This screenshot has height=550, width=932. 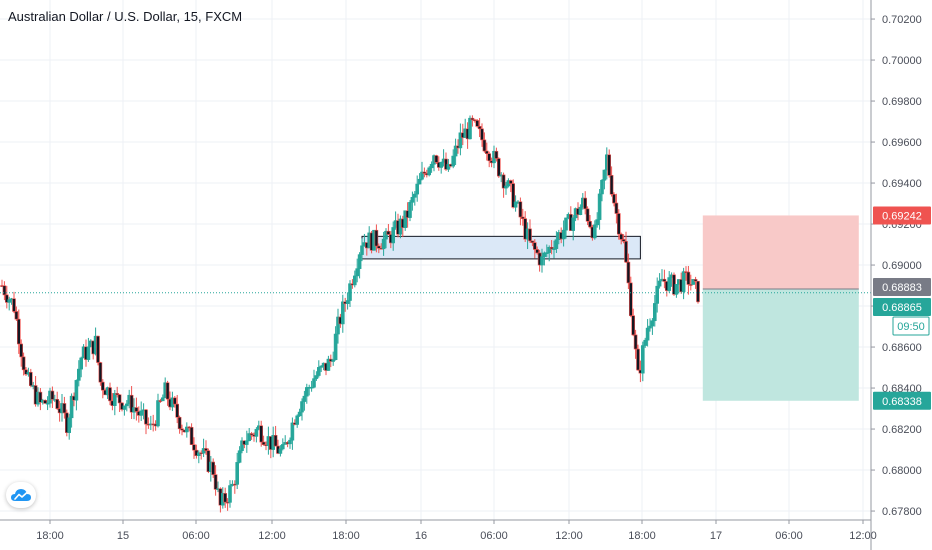 What do you see at coordinates (902, 402) in the screenshot?
I see `target-price-badge: 0.68338` at bounding box center [902, 402].